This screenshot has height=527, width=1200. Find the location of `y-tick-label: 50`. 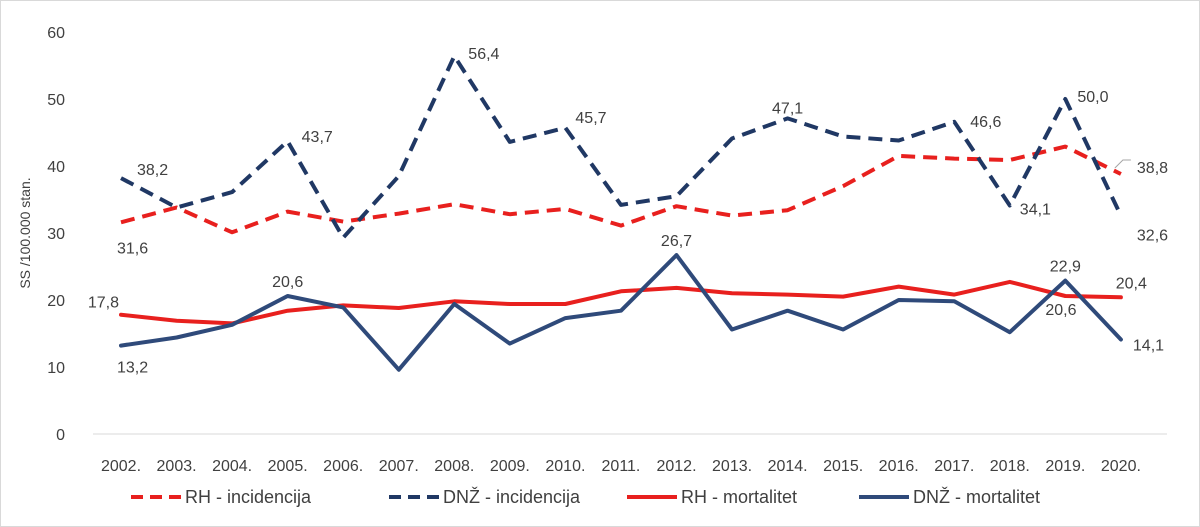

y-tick-label: 50 is located at coordinates (56, 100).